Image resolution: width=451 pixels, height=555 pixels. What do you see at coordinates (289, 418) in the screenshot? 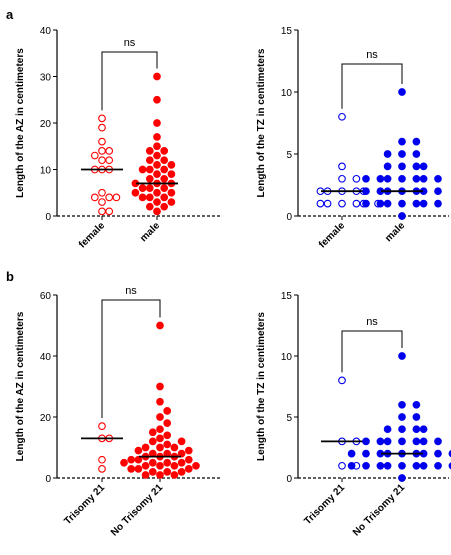
I see `y-tick-label: 5` at bounding box center [289, 418].